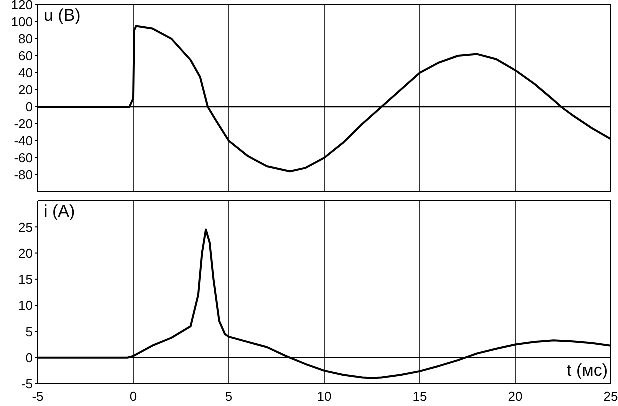  Describe the element at coordinates (25, 56) in the screenshot. I see `y-tick-label: 60` at that location.